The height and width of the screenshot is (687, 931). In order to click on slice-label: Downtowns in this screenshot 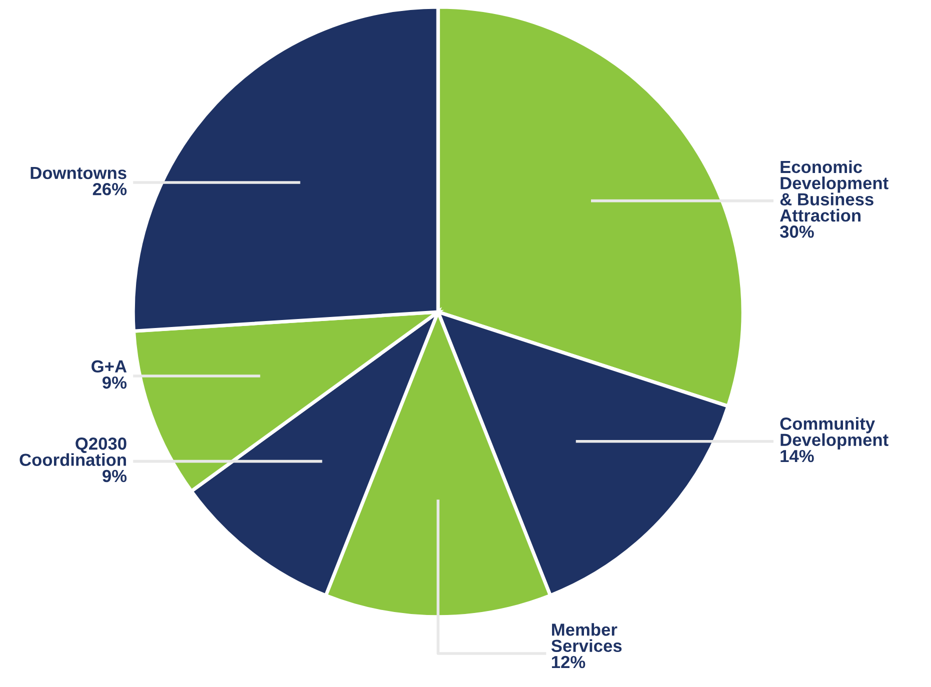, I will do `click(78, 173)`.